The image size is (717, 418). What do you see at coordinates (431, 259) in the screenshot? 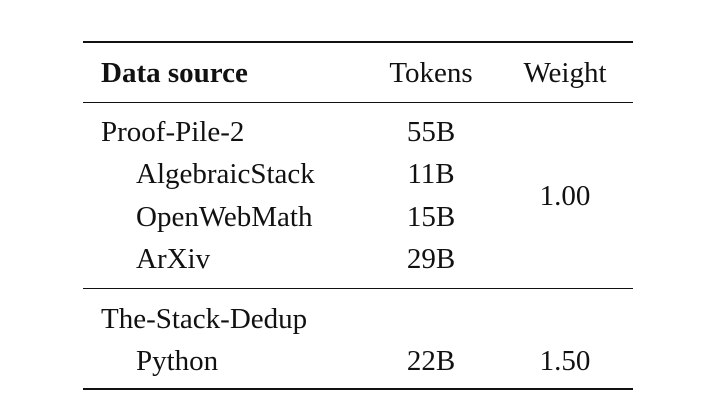
I see `subsource-tokens-arxiv: 29B` at bounding box center [431, 259].